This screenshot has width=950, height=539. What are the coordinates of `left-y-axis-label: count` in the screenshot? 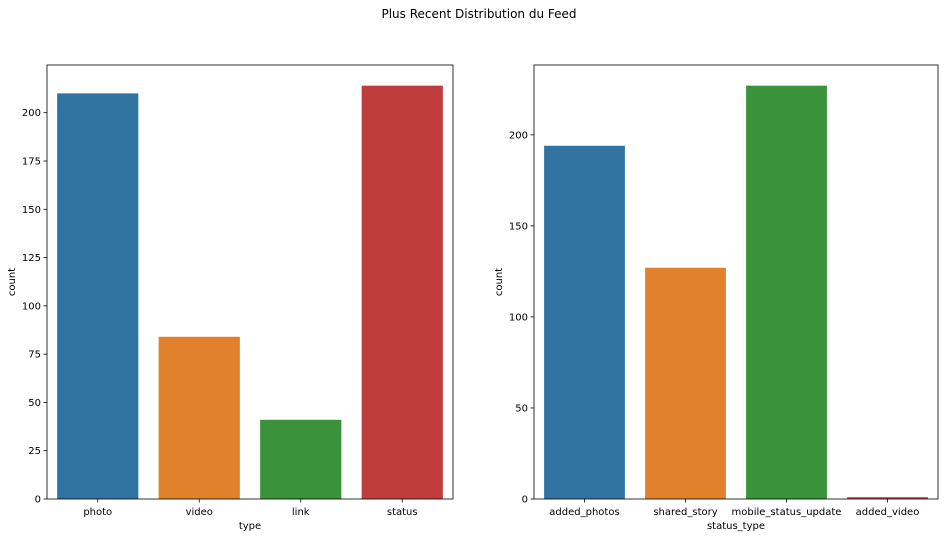 It's located at (12, 282).